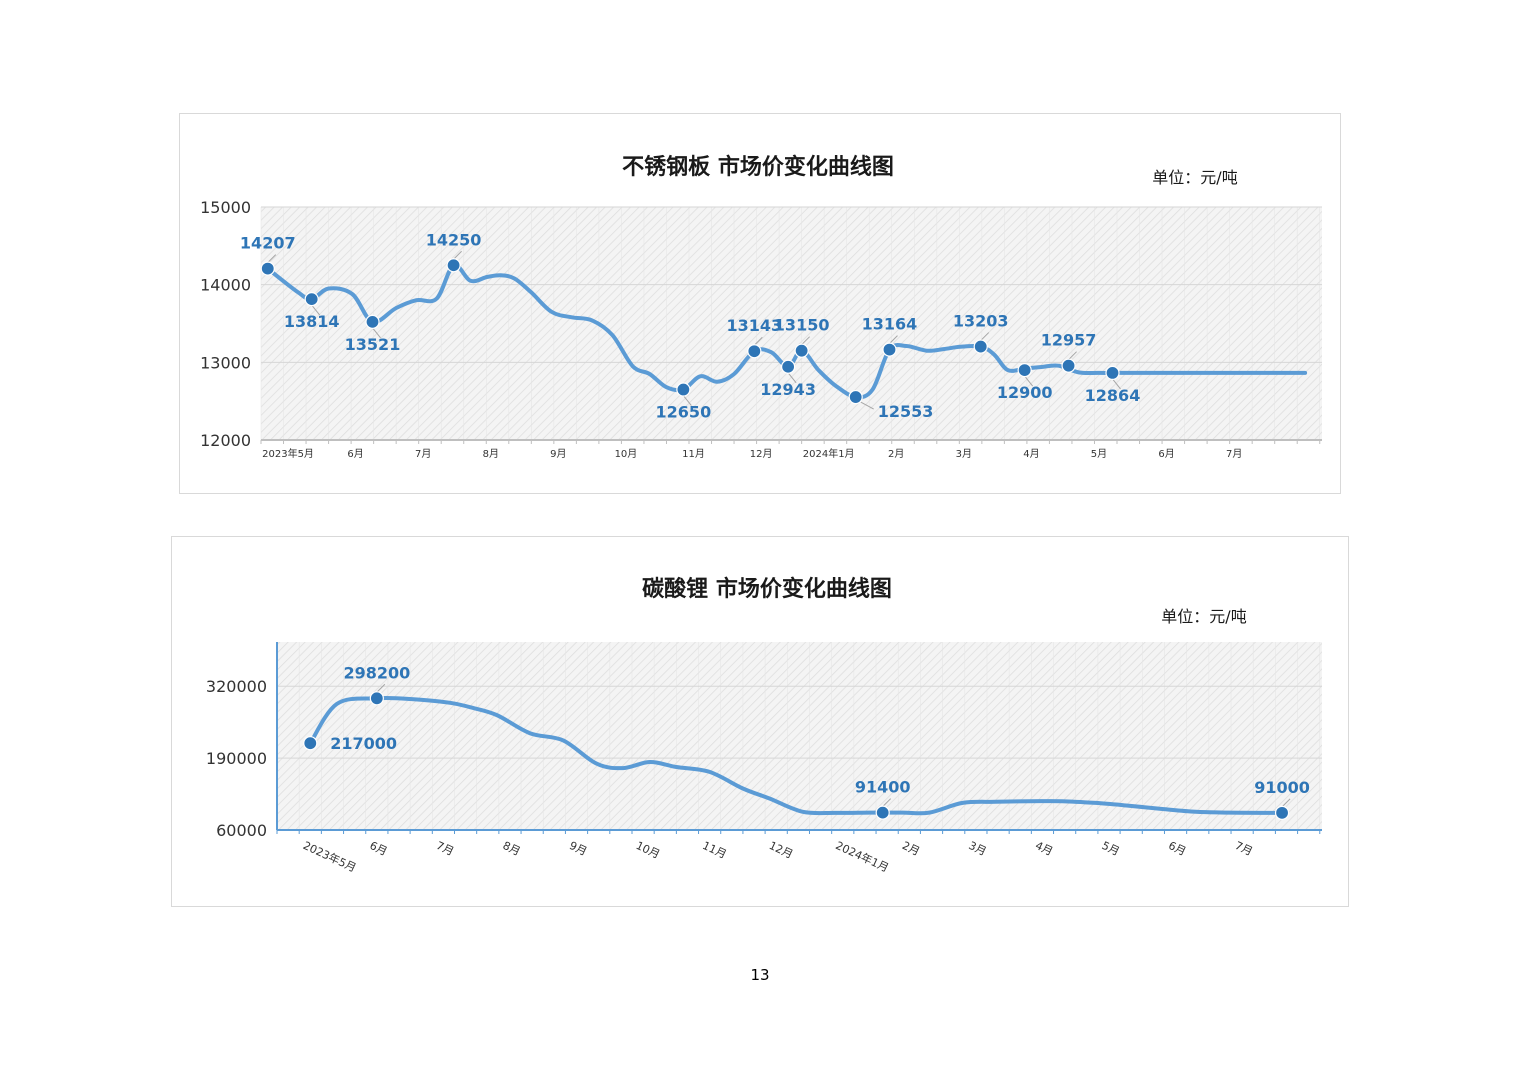  I want to click on page-number: 13, so click(760, 975).